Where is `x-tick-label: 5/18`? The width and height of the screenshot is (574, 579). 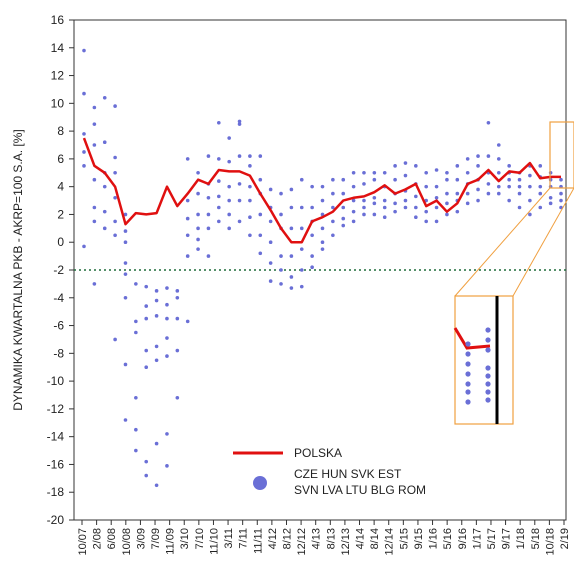 x-tick-label: 5/18 is located at coordinates (536, 538).